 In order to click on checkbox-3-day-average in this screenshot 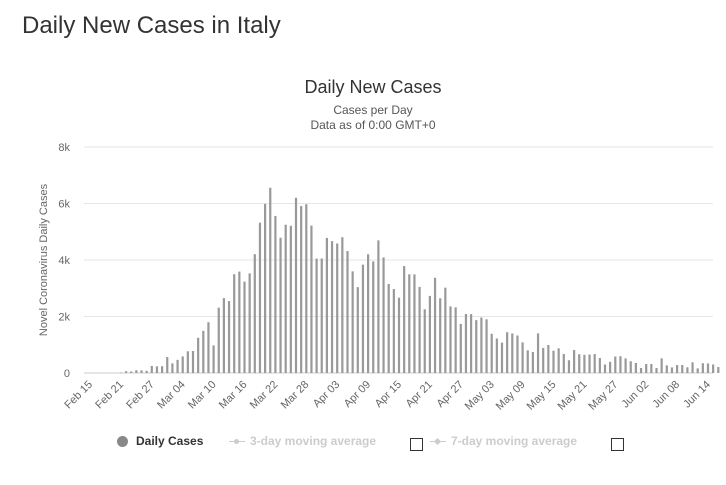, I will do `click(416, 444)`.